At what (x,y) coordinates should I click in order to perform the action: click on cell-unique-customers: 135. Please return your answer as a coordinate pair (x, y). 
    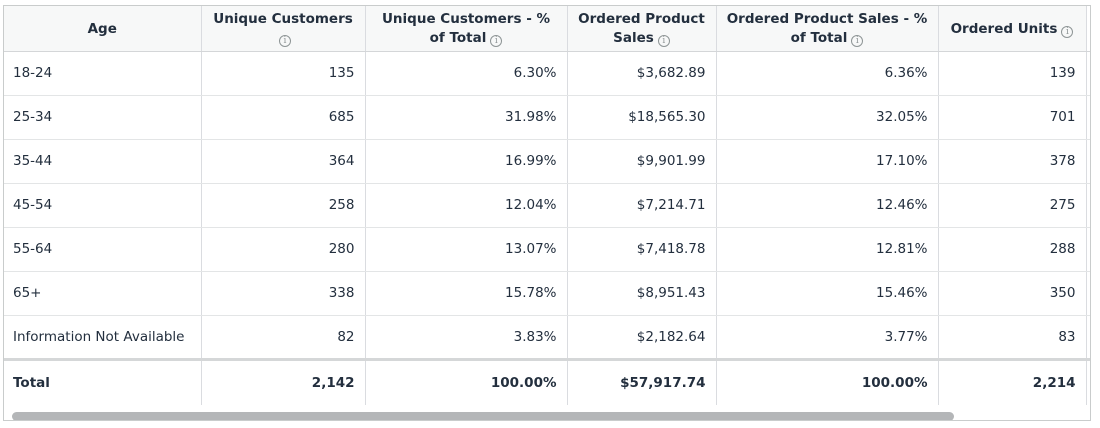
    Looking at the image, I should click on (283, 73).